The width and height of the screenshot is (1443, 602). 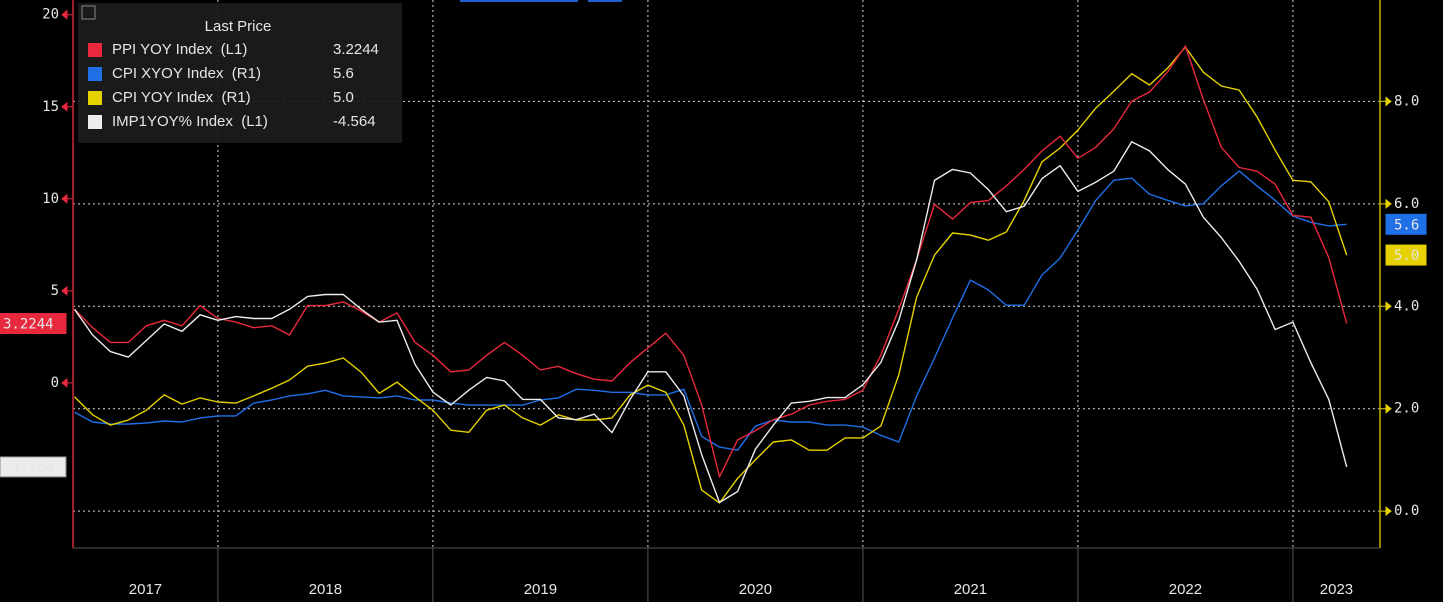 What do you see at coordinates (1336, 589) in the screenshot?
I see `x-tick-label: 2023` at bounding box center [1336, 589].